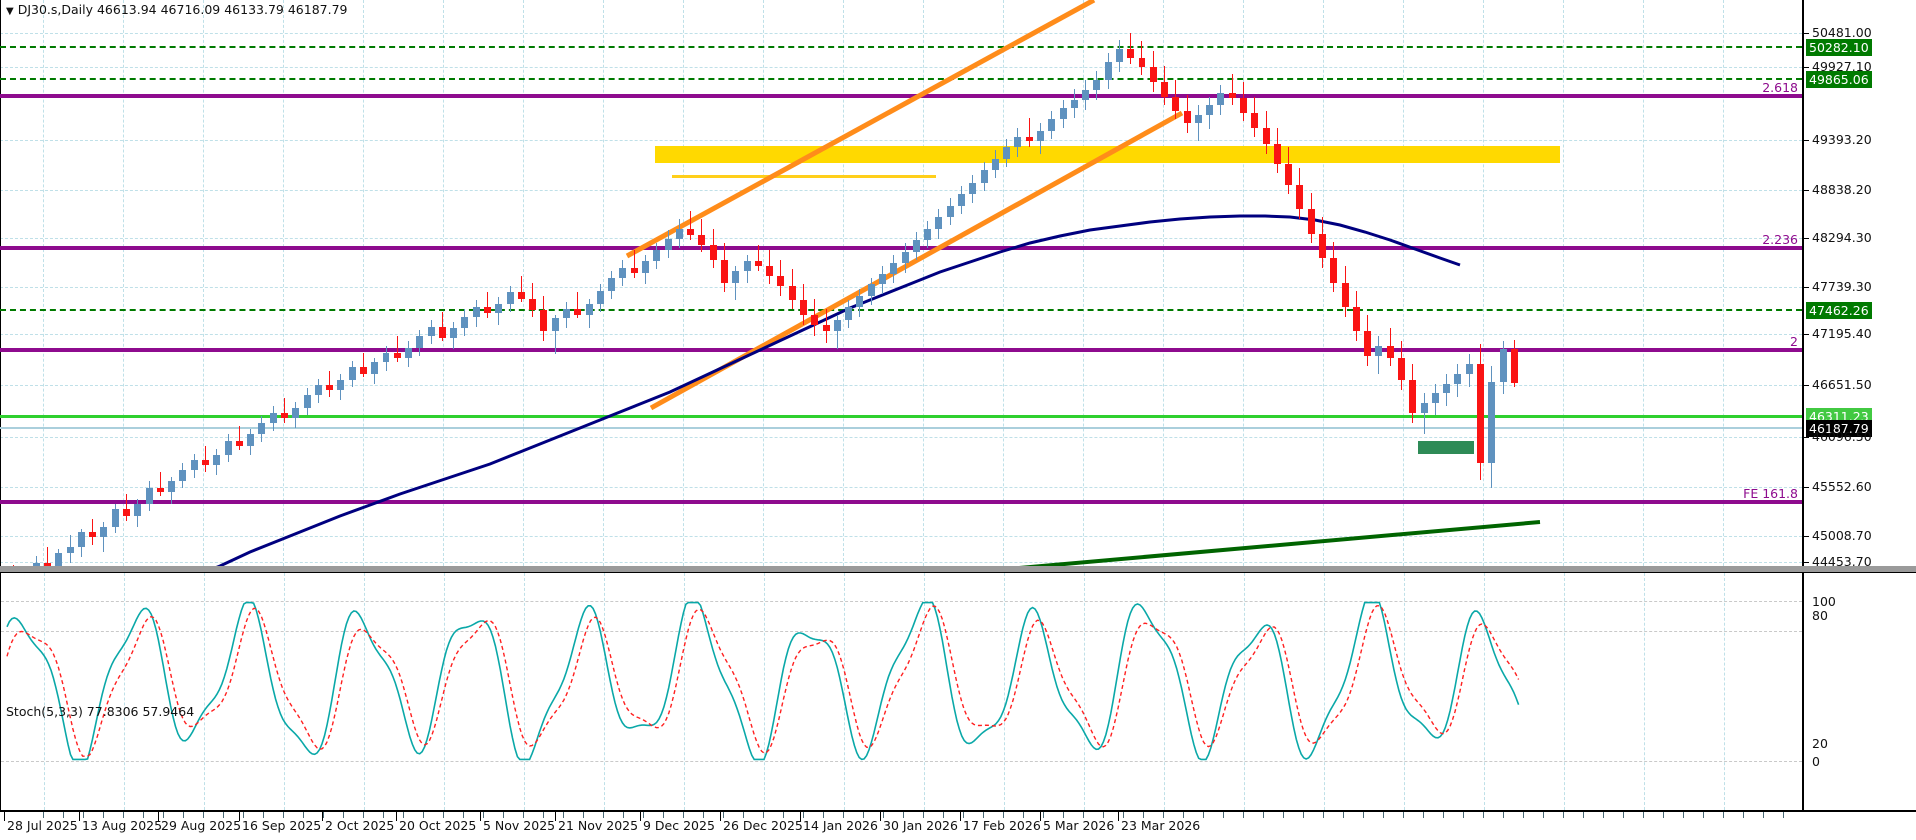 Image resolution: width=1916 pixels, height=840 pixels. I want to click on longterm-uptrend-line, so click(770, 543).